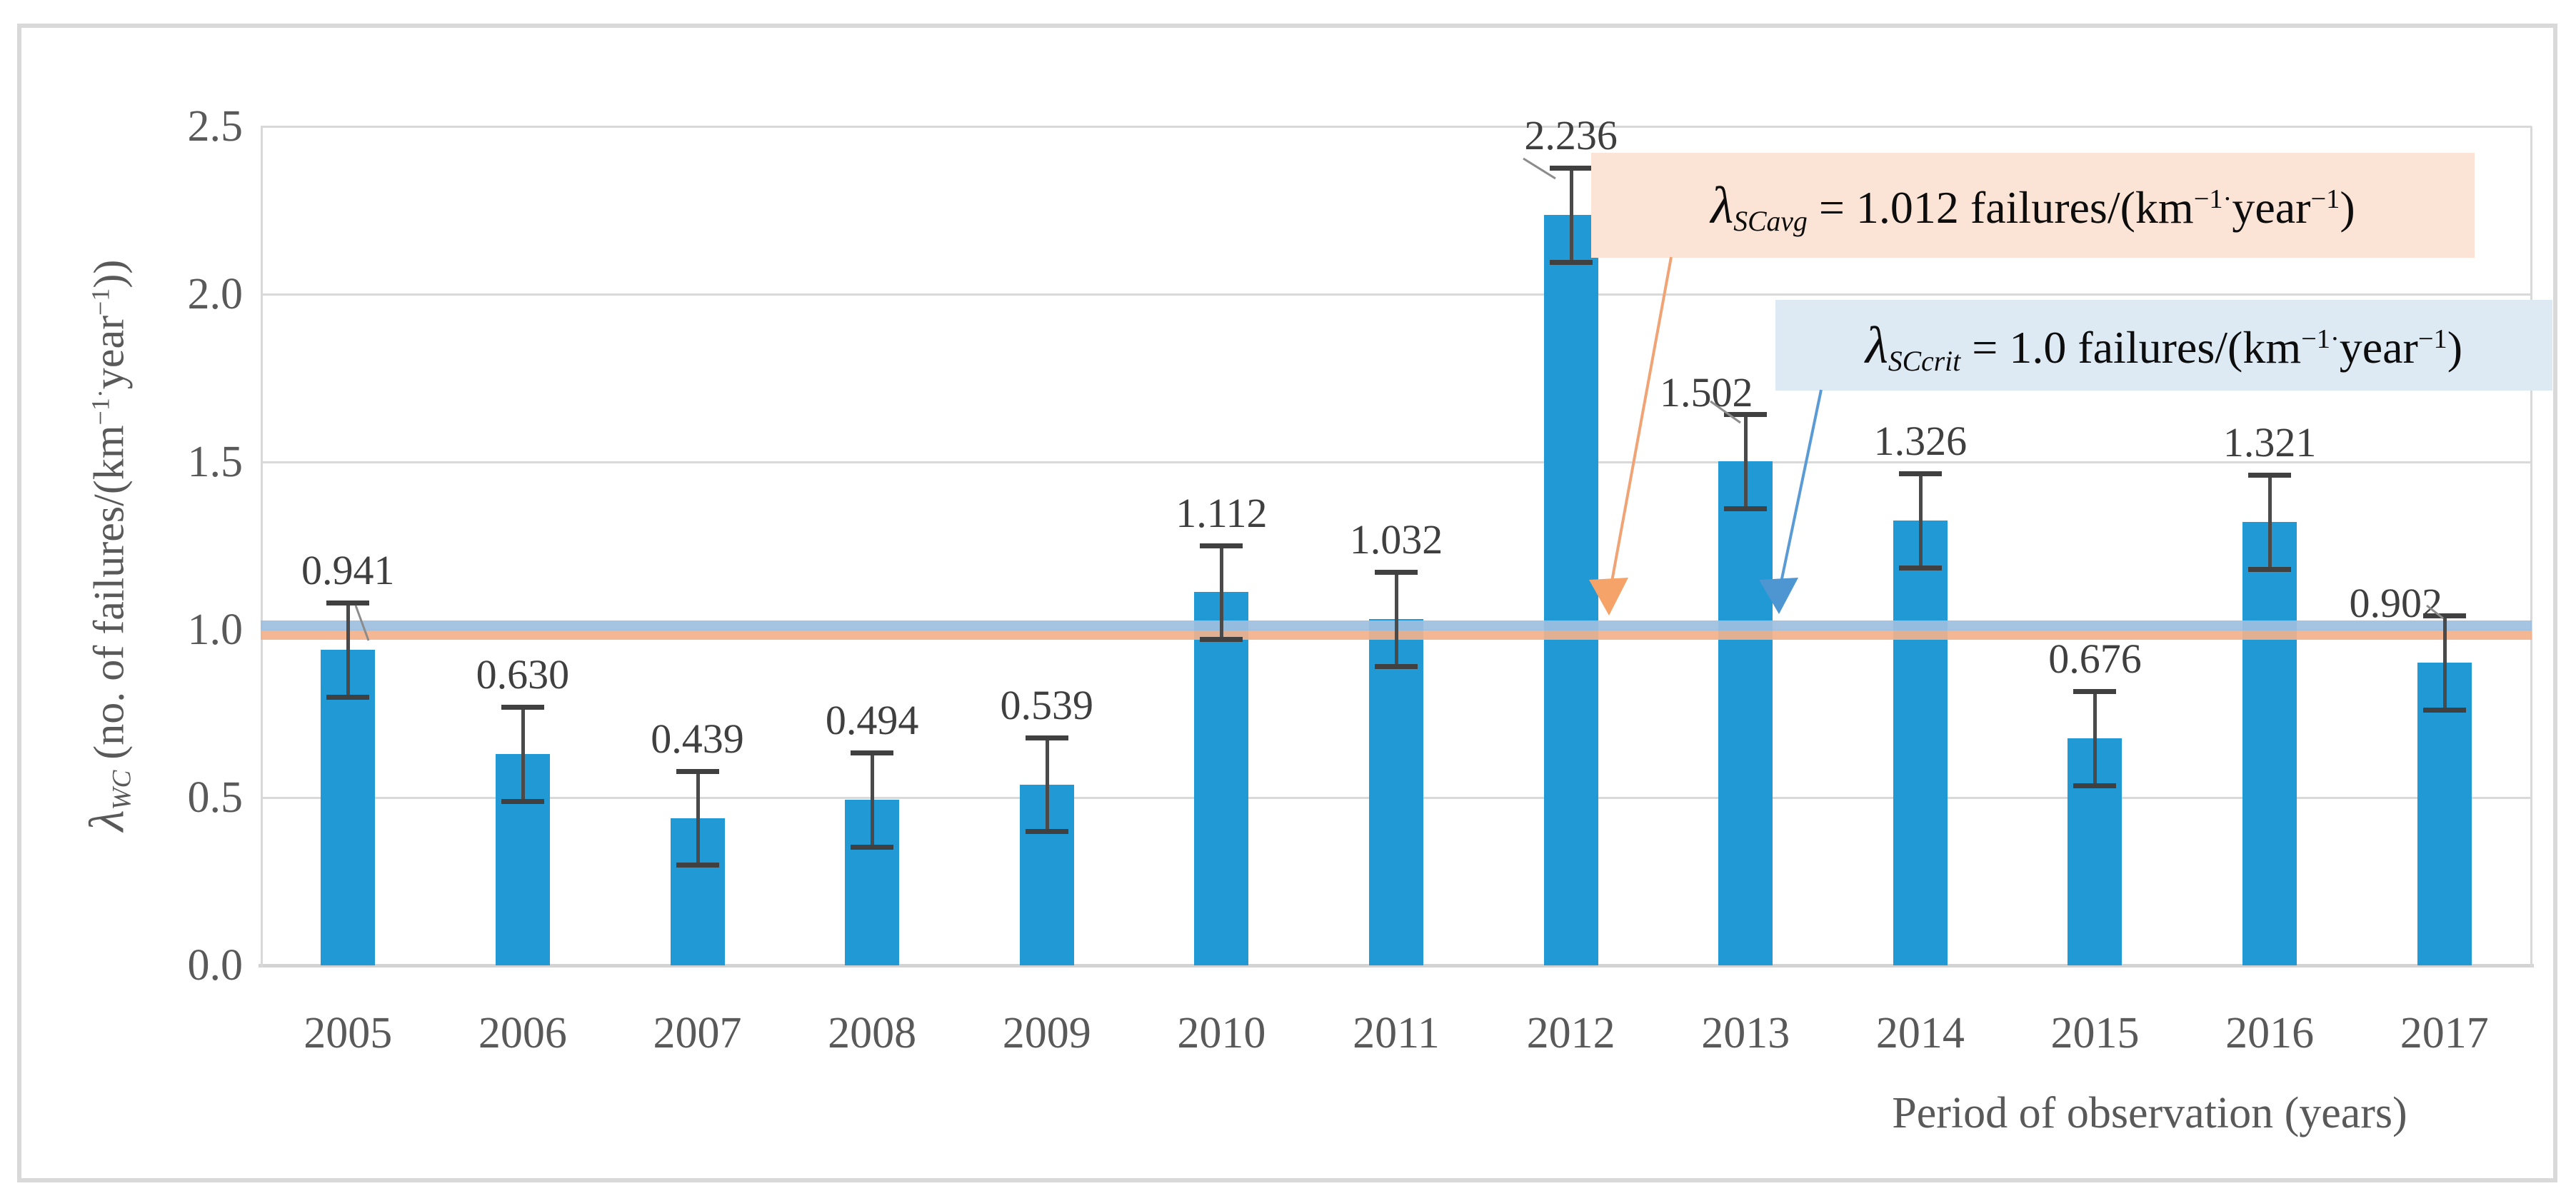 This screenshot has width=2576, height=1201. Describe the element at coordinates (2269, 443) in the screenshot. I see `bar-value-label: 1.321` at that location.